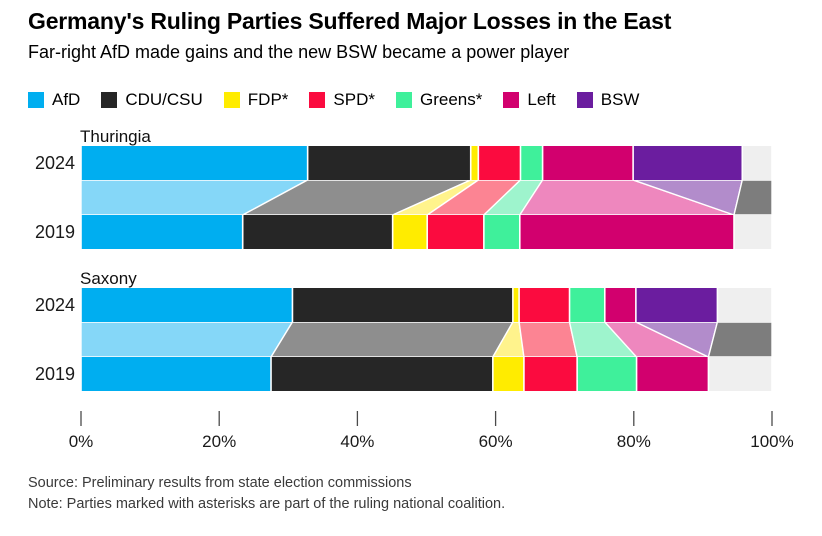 Image resolution: width=822 pixels, height=536 pixels. I want to click on bar-saxony-2019-afd, so click(176, 374).